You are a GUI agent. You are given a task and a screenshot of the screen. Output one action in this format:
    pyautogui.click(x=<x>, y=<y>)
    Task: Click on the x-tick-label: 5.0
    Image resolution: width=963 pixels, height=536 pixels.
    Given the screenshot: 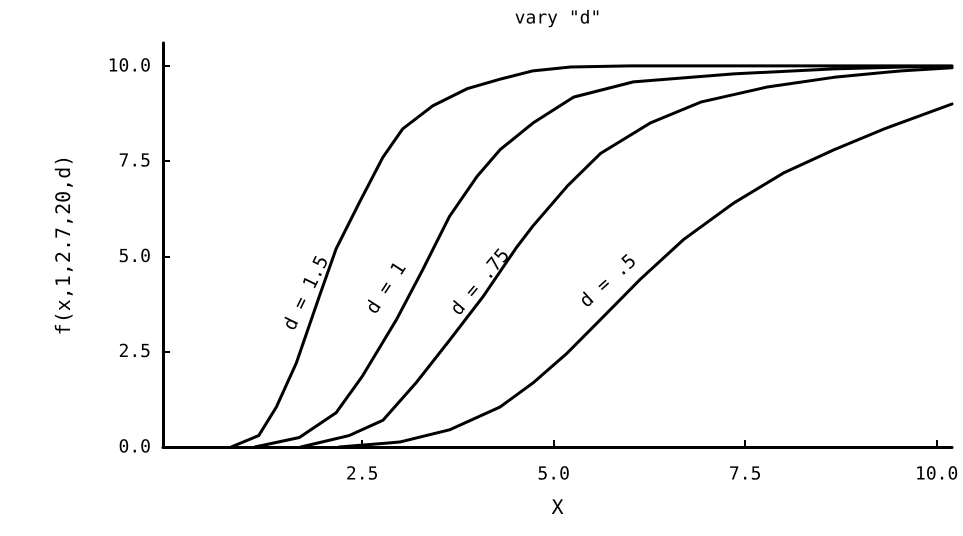 What is the action you would take?
    pyautogui.click(x=553, y=474)
    